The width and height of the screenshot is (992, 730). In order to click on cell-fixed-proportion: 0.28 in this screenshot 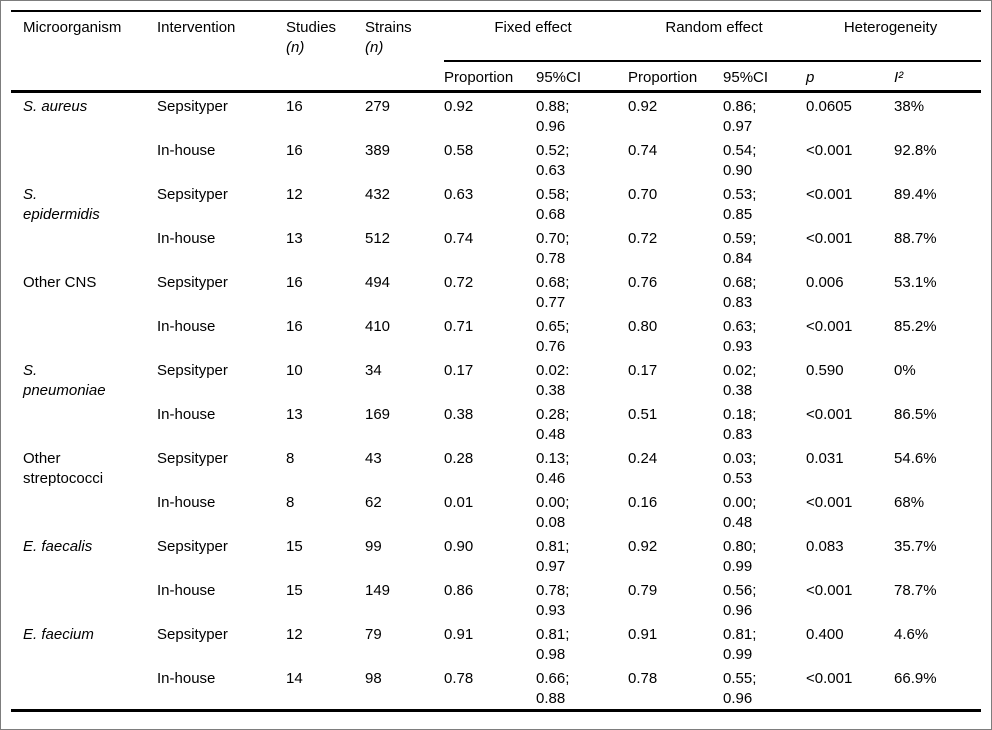, I will do `click(459, 458)`.